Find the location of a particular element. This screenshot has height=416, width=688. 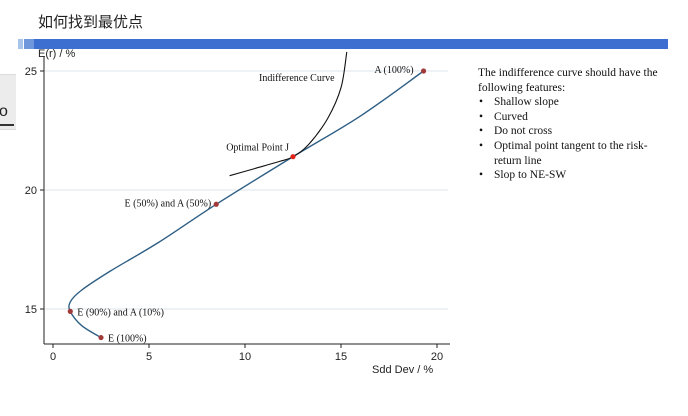

title-bar-accent-mid is located at coordinates (29, 44).